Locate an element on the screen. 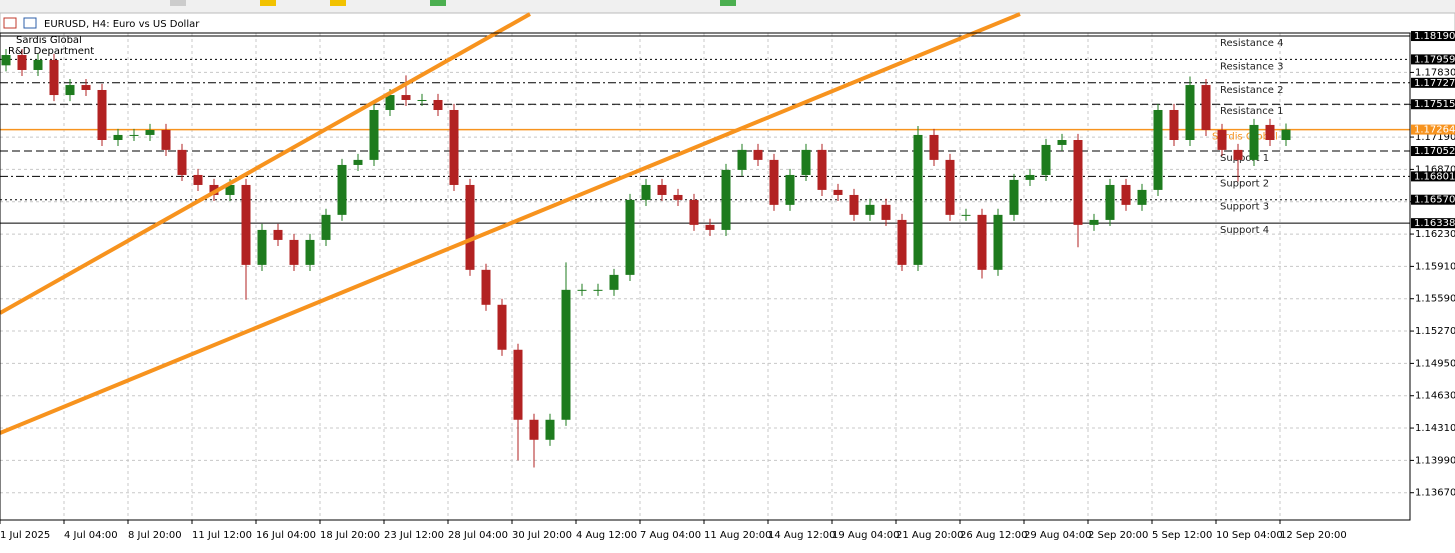 This screenshot has height=553, width=1455. x-tick-label: 5 Sep 12:00 is located at coordinates (1182, 535).